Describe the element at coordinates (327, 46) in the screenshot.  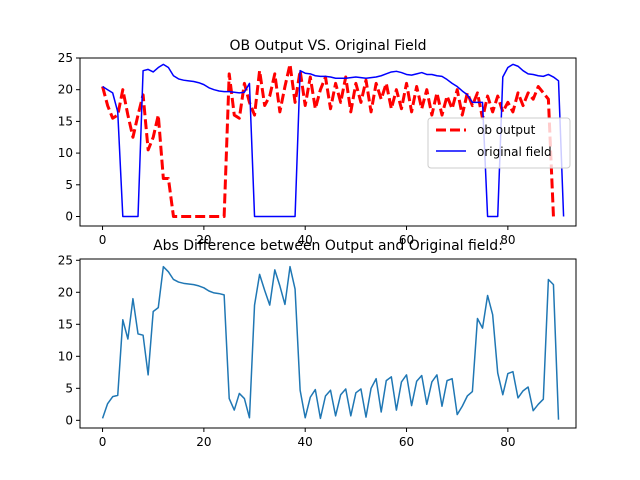
I see `top-chart-title: OB Output VS. Original Field` at that location.